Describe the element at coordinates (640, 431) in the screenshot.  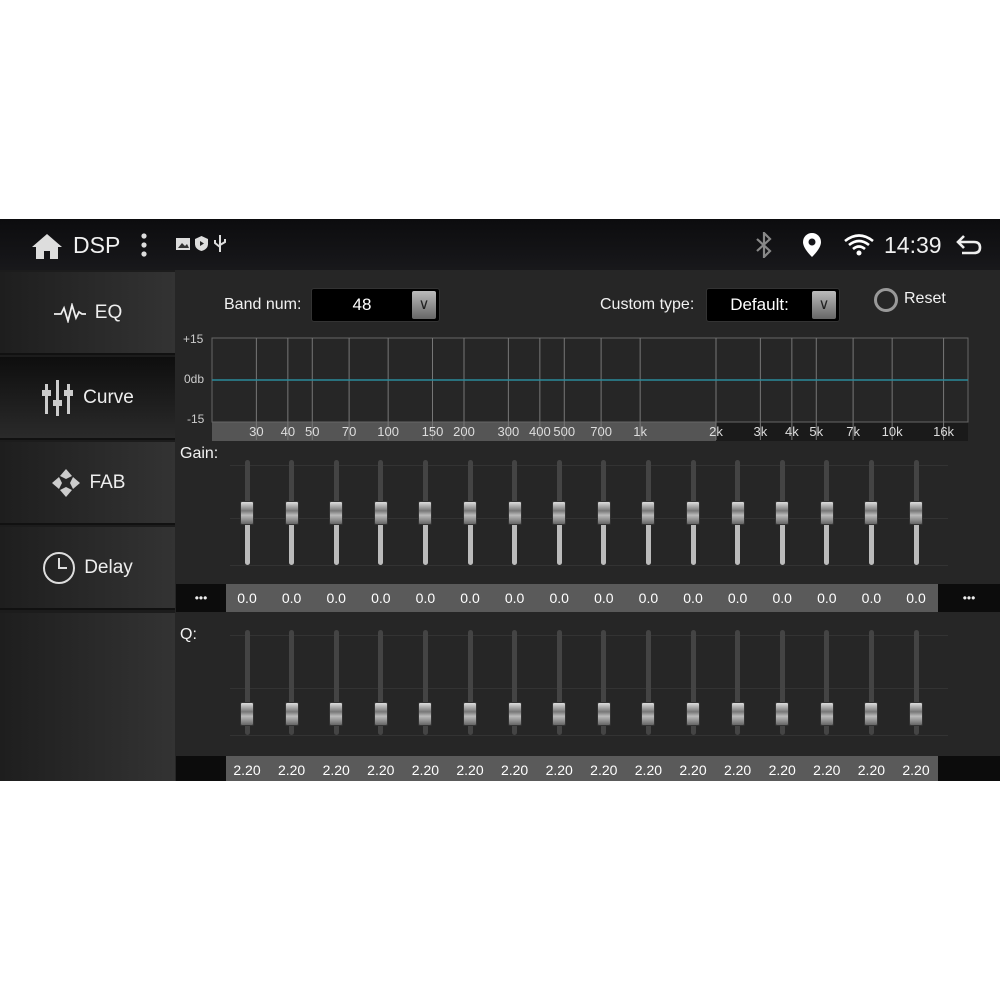
I see `x-tick: 1k` at that location.